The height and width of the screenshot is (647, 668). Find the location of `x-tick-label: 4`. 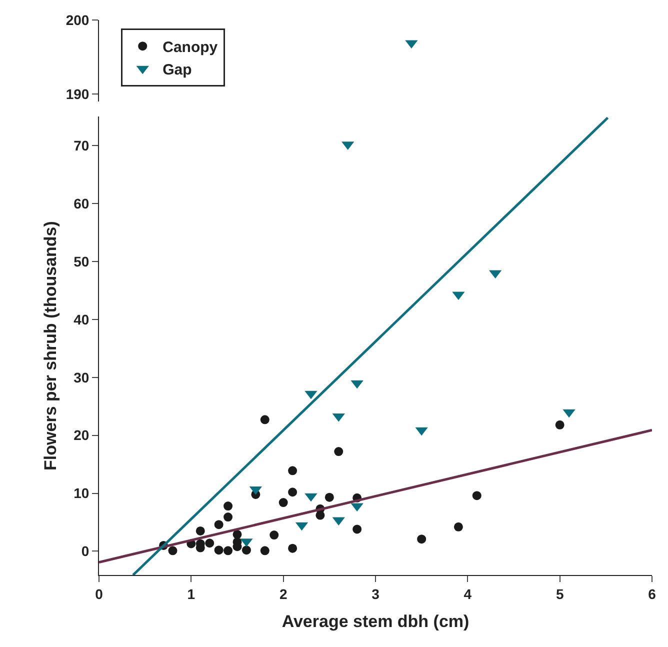

x-tick-label: 4 is located at coordinates (468, 594).